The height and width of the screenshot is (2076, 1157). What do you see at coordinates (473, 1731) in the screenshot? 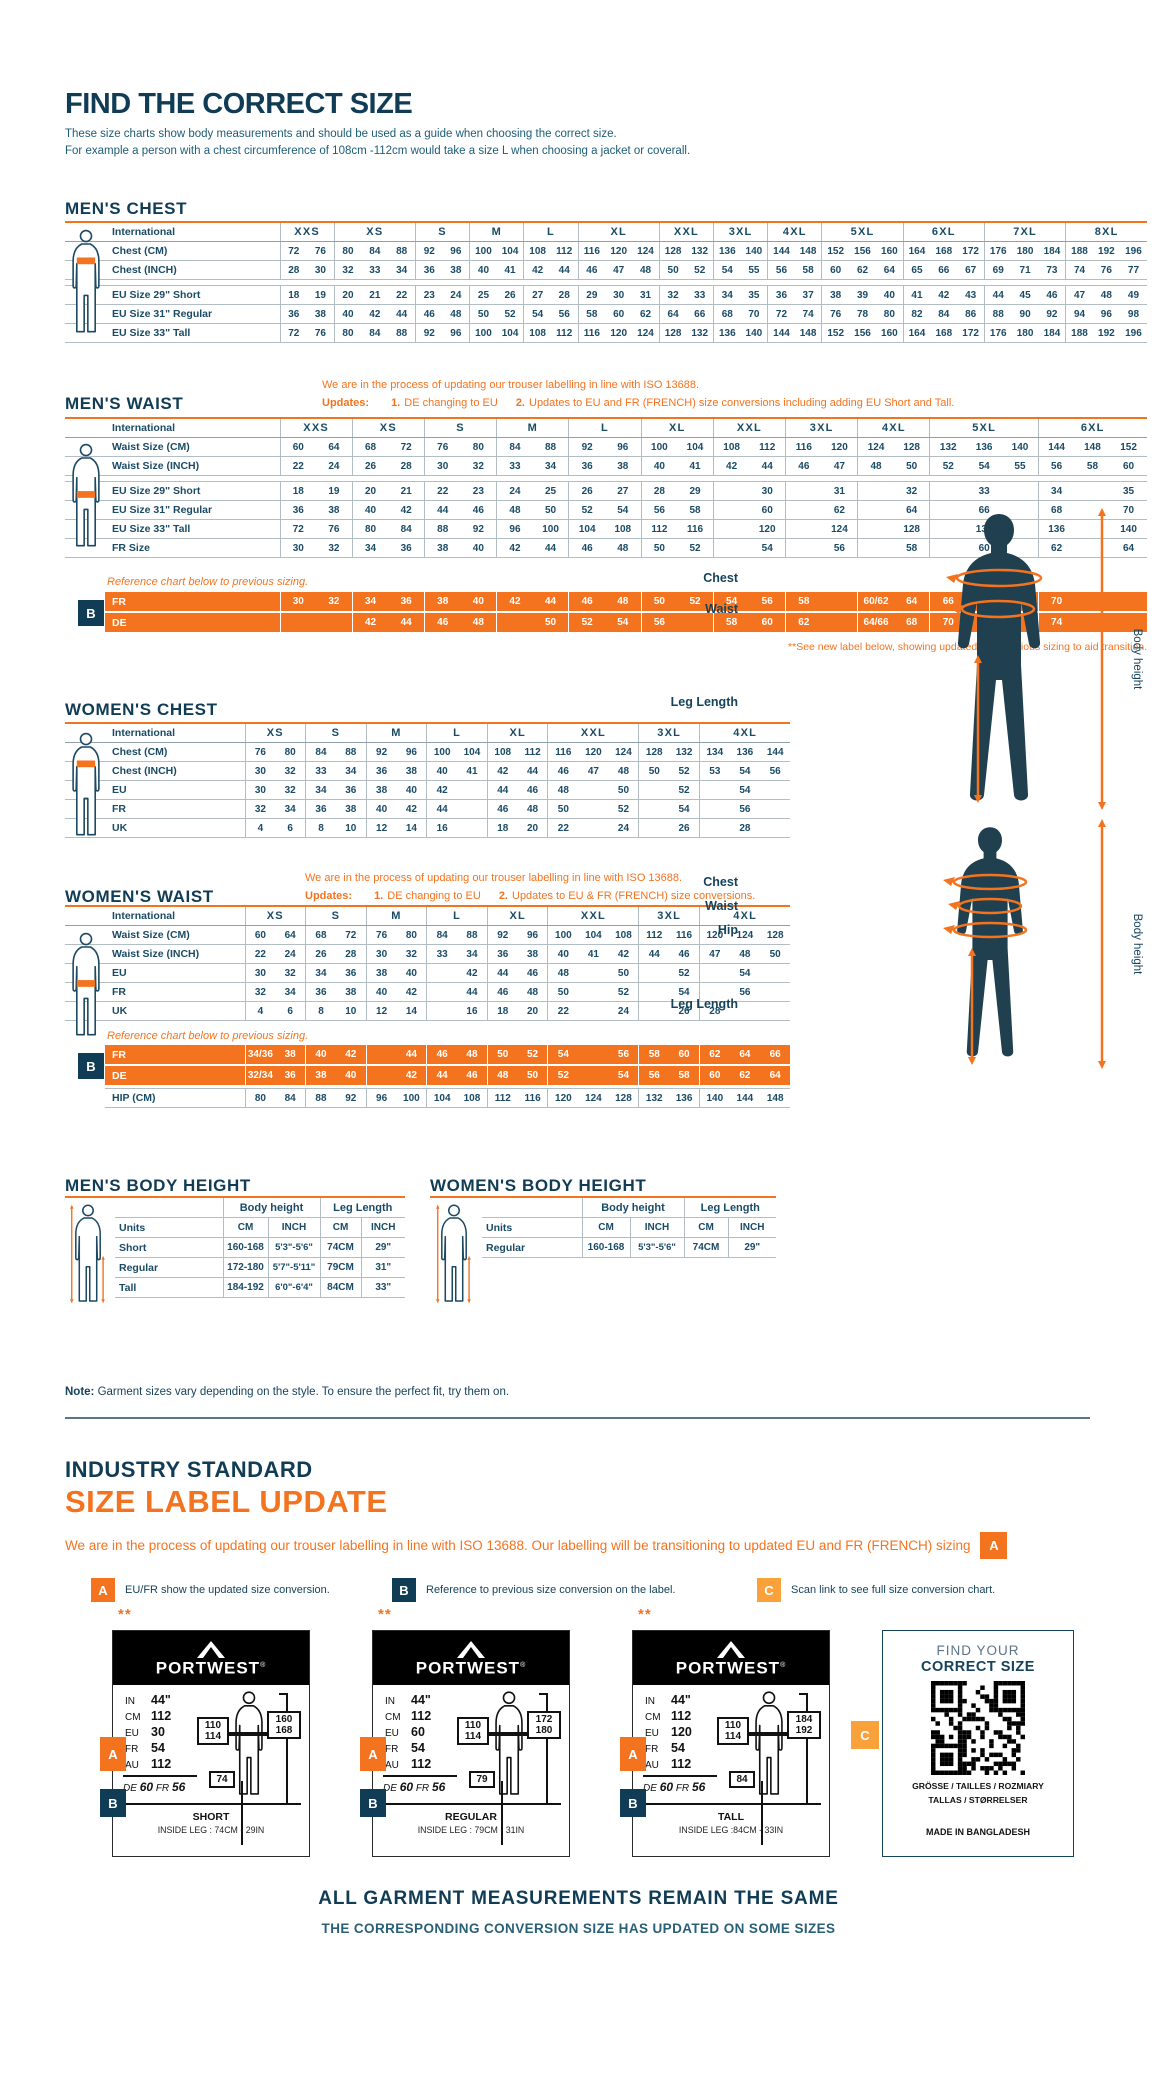
I see `waist-values-box: 110 114` at bounding box center [473, 1731].